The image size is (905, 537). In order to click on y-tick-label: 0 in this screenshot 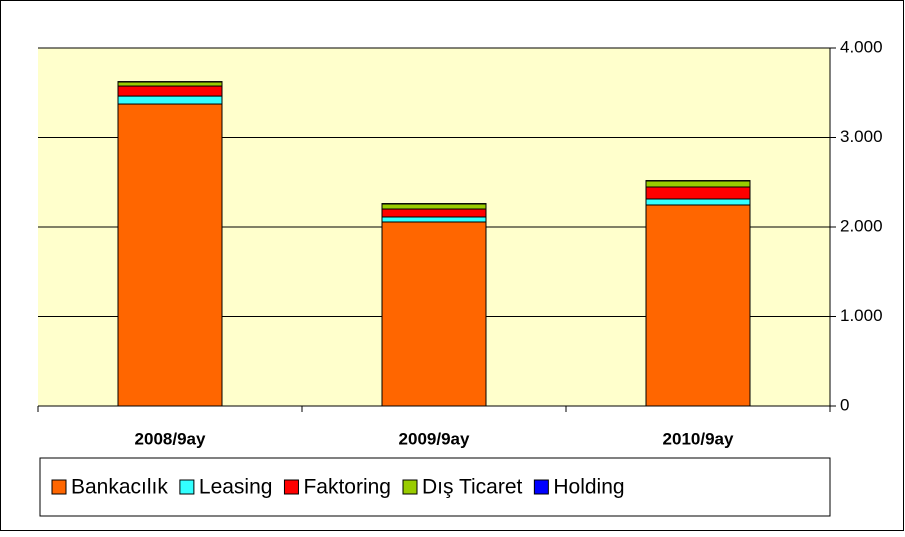, I will do `click(844, 404)`.